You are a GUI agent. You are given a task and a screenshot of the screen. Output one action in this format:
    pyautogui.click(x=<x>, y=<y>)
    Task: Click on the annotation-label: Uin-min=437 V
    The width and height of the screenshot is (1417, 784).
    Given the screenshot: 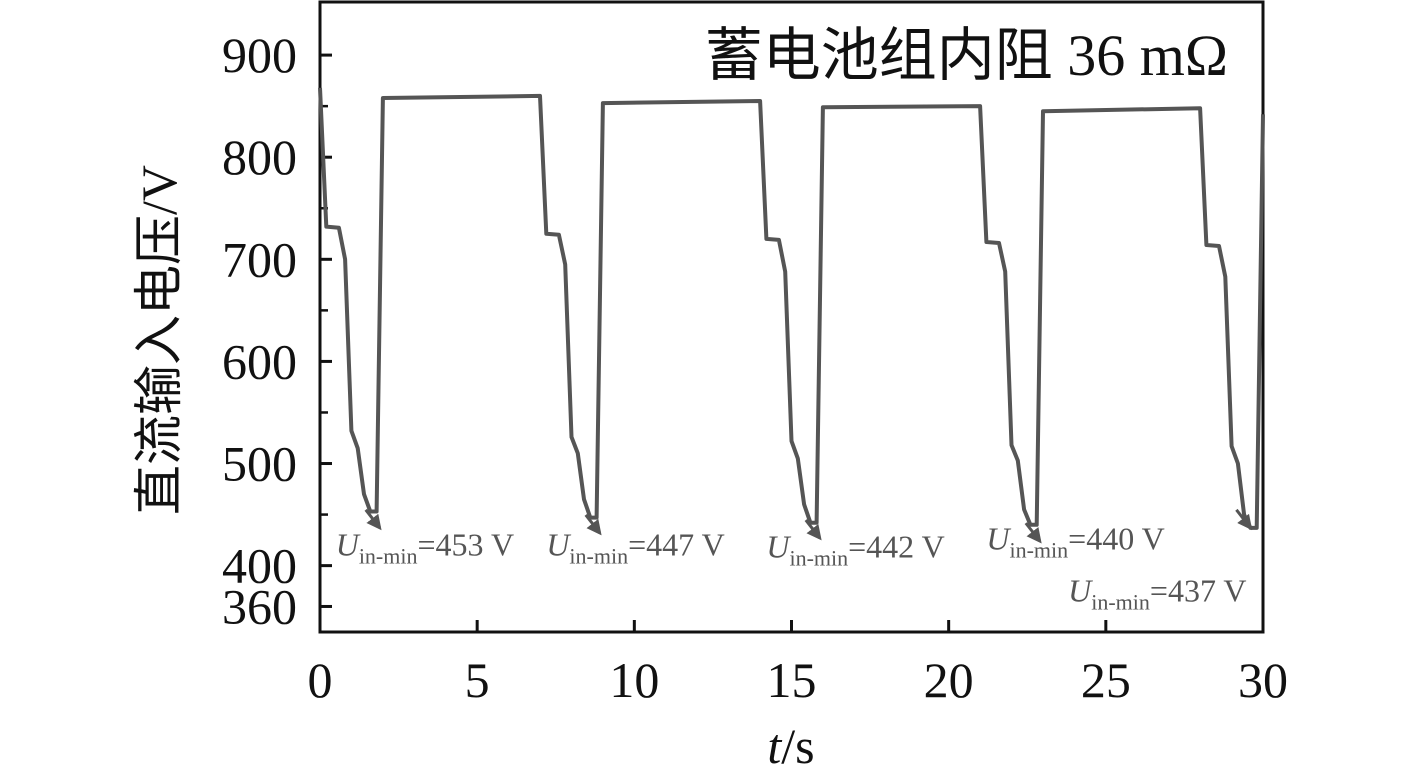 What is the action you would take?
    pyautogui.click(x=1157, y=593)
    